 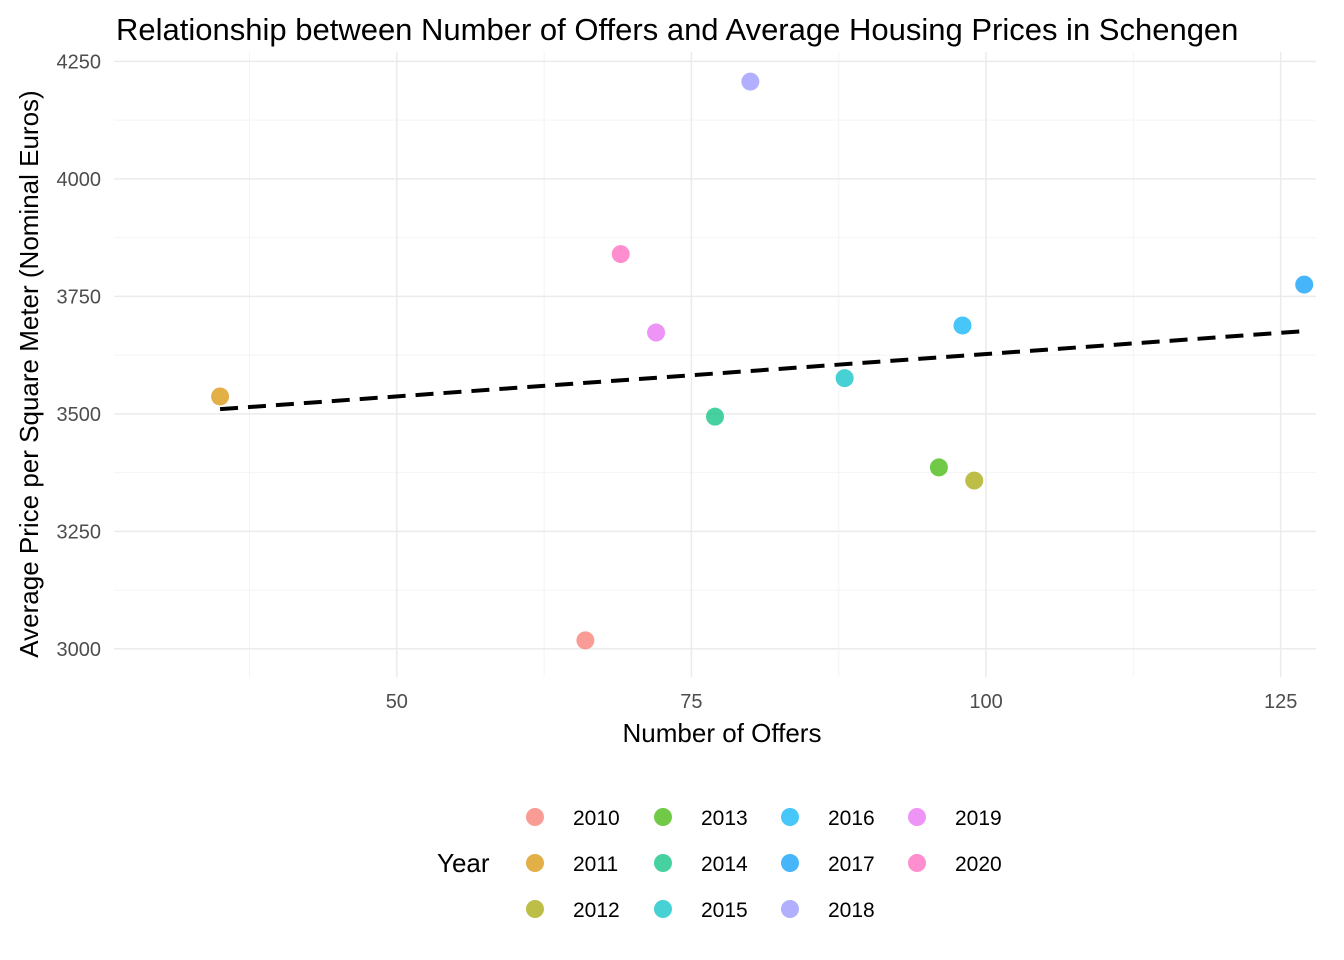 What do you see at coordinates (917, 863) in the screenshot?
I see `legend-key-2020` at bounding box center [917, 863].